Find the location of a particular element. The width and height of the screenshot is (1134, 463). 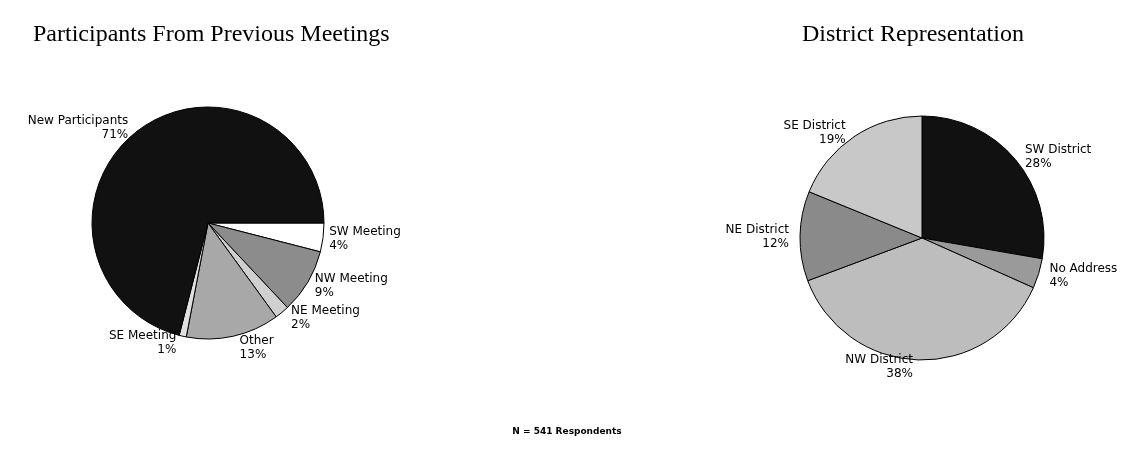

data-label: 71% is located at coordinates (115, 133).